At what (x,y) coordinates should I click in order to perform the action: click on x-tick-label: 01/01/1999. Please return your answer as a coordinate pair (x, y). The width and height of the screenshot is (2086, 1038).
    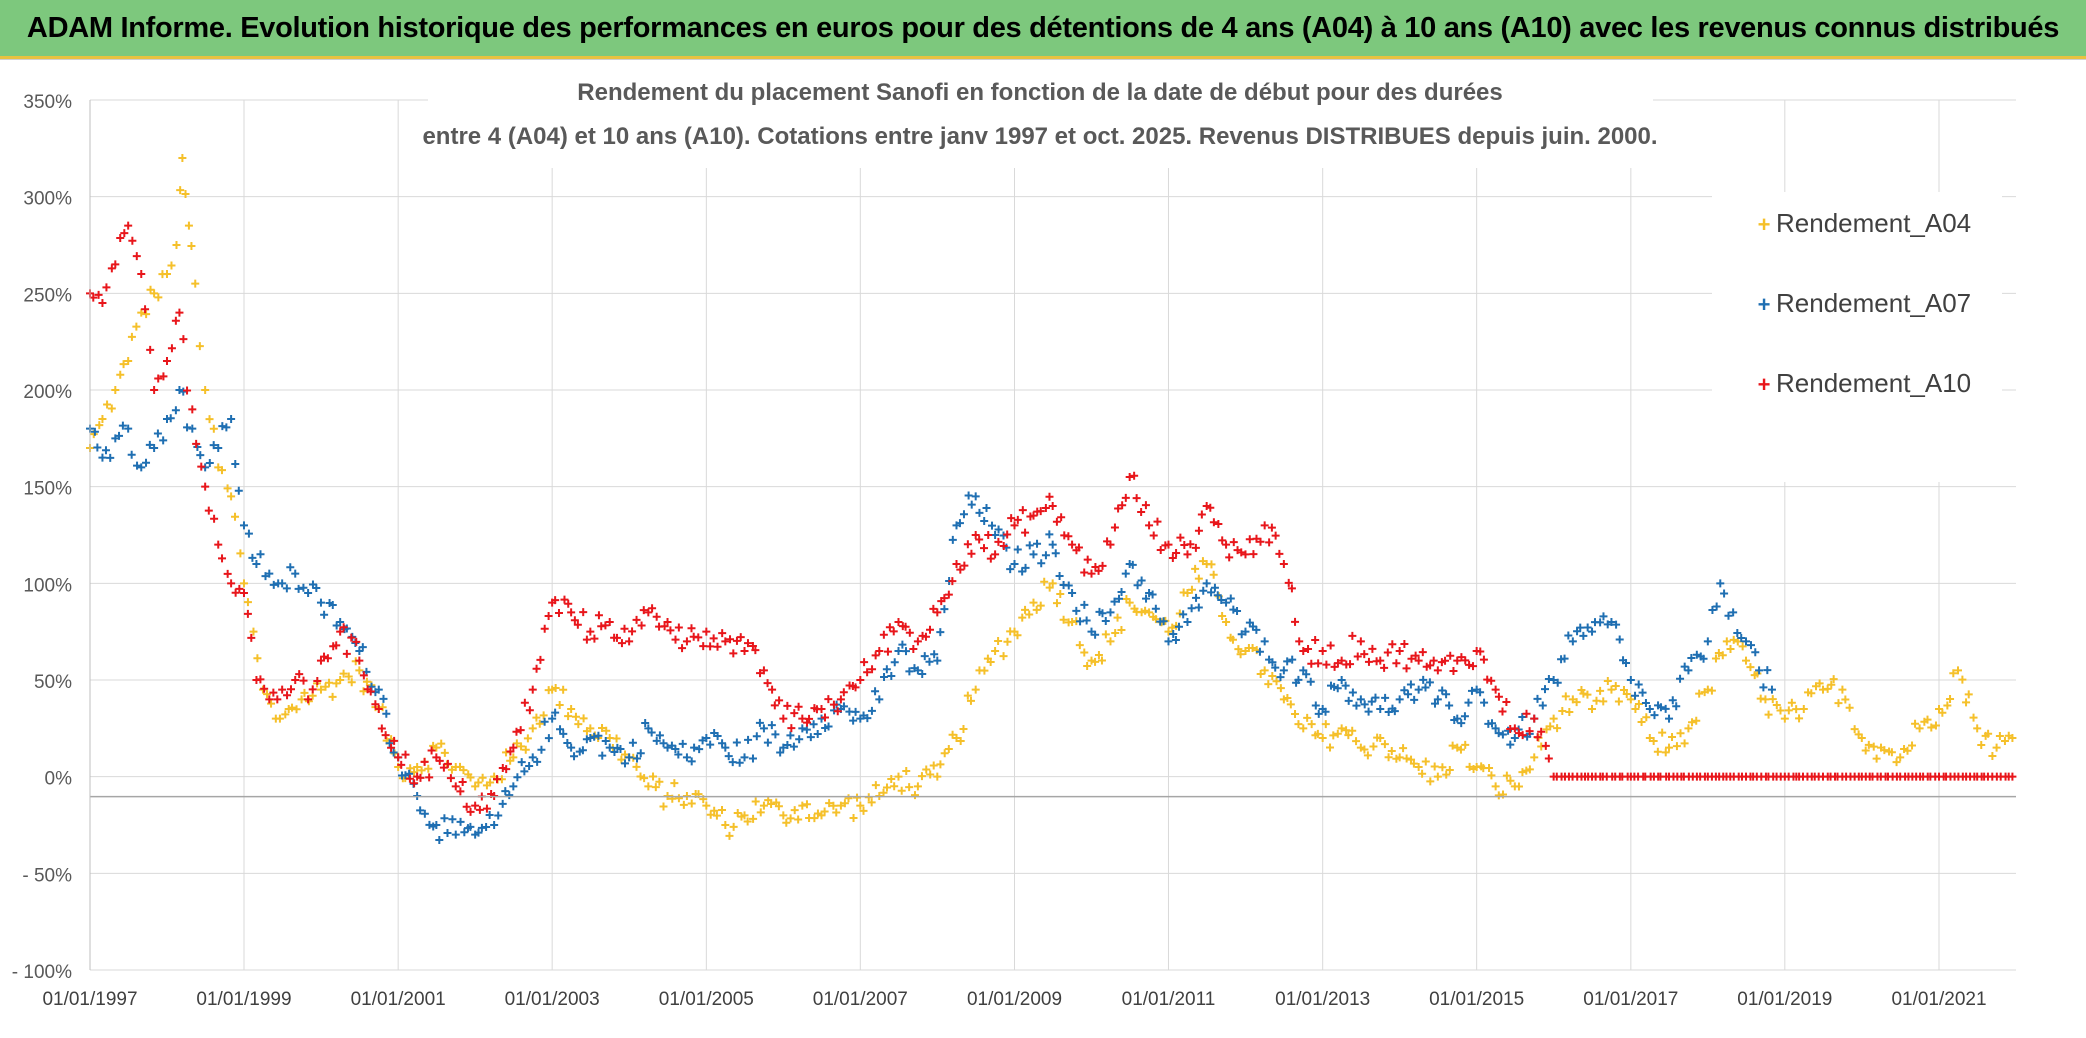
    Looking at the image, I should click on (243, 999).